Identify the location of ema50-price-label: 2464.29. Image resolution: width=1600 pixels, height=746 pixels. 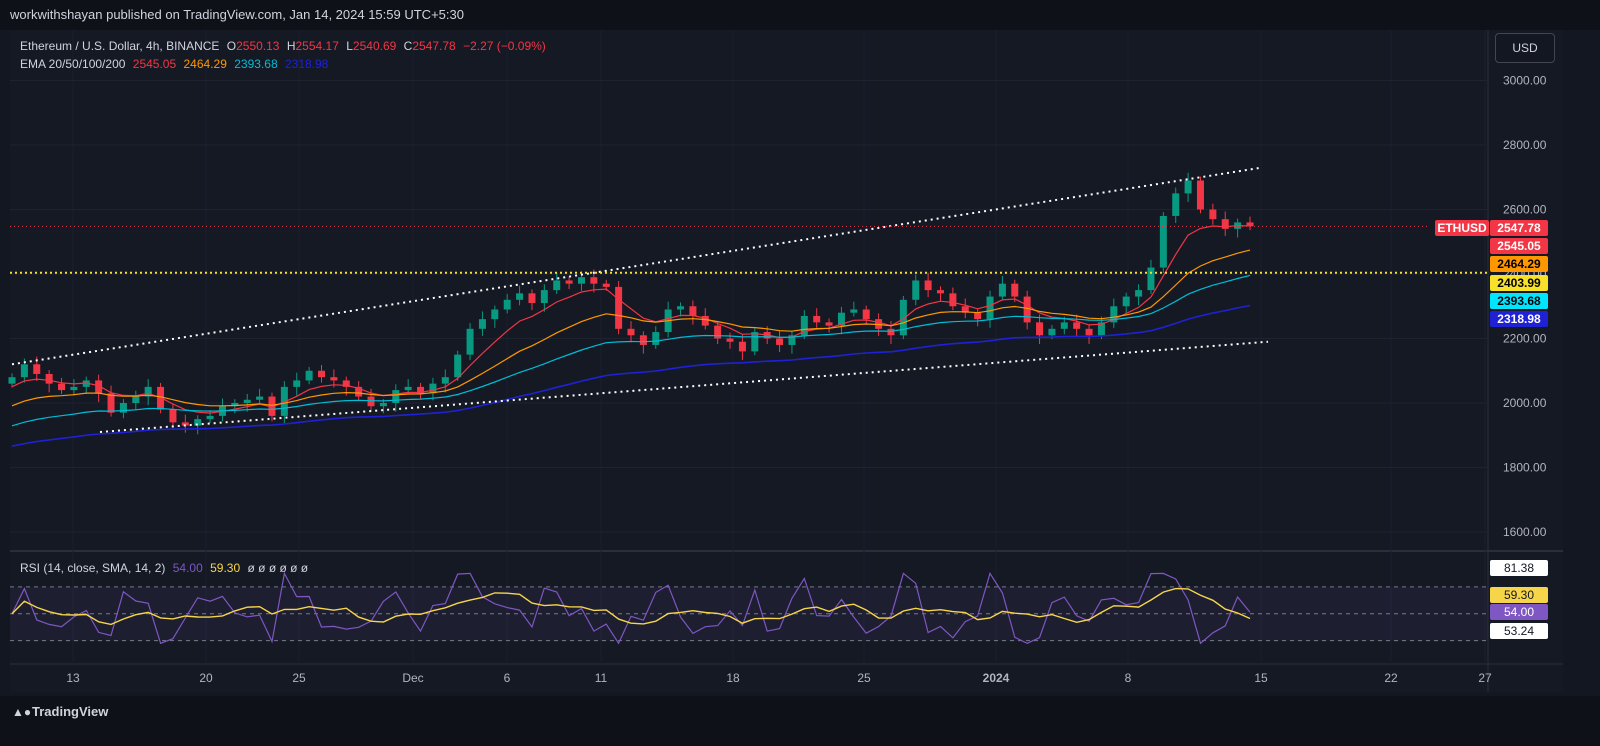
(1519, 264).